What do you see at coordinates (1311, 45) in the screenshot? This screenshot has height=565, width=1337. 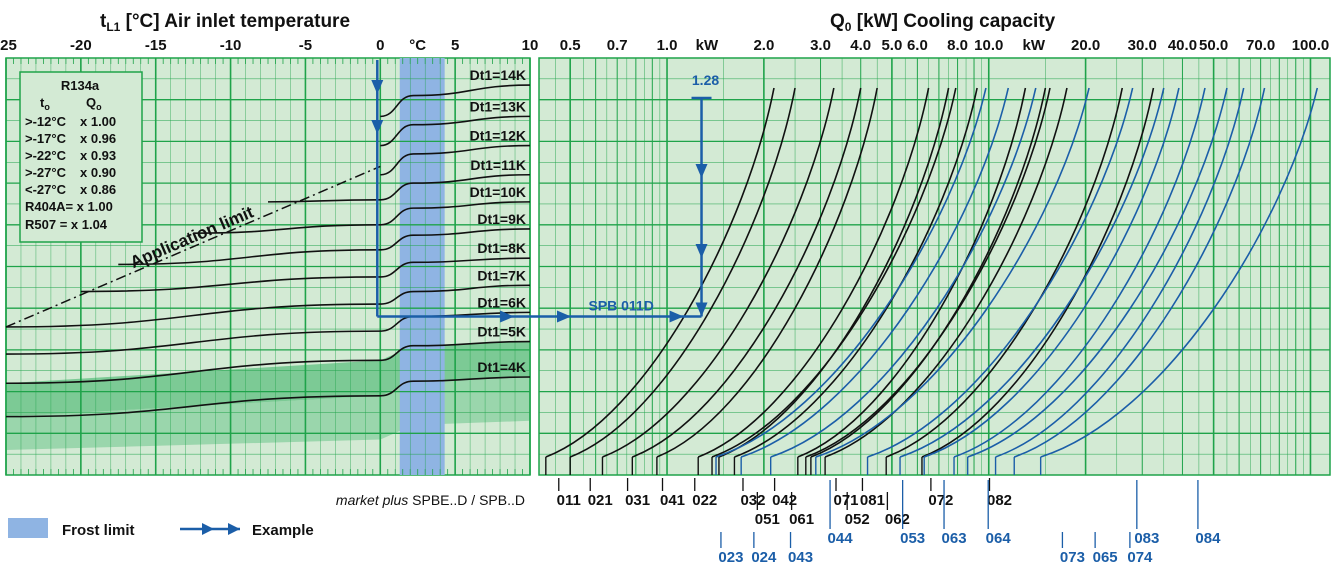 I see `right-x-tick-label: 100.0` at bounding box center [1311, 45].